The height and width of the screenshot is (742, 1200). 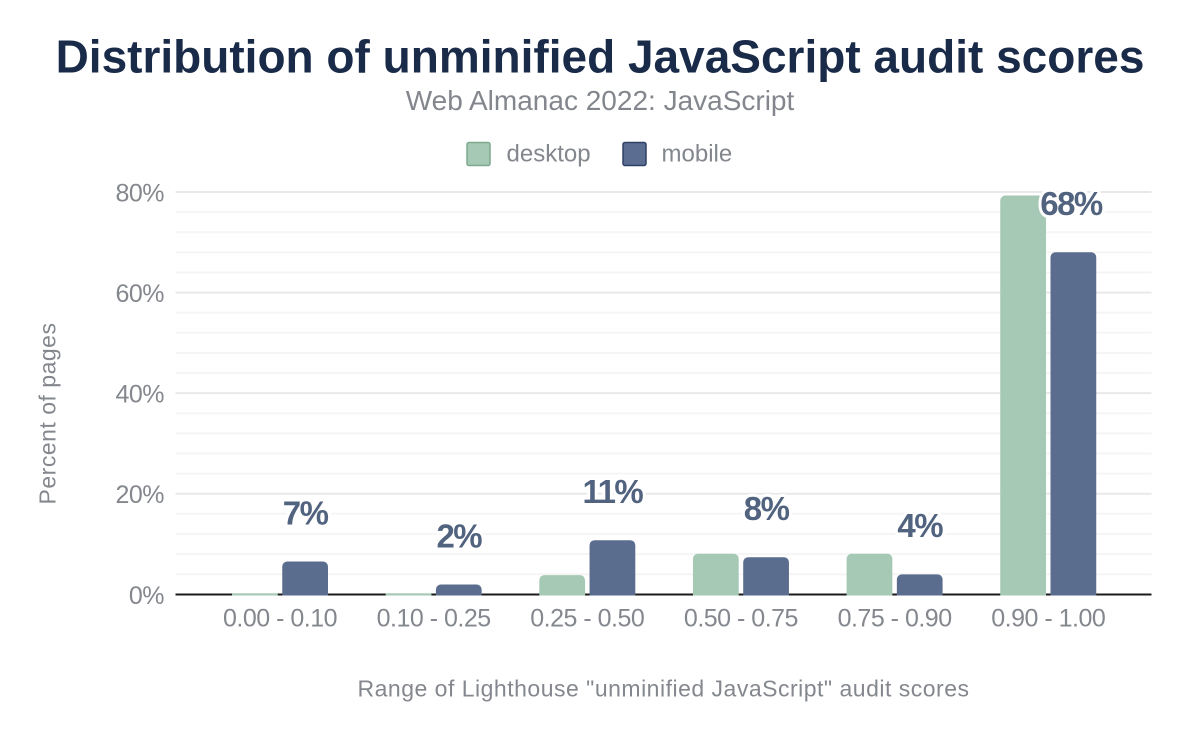 What do you see at coordinates (139, 194) in the screenshot?
I see `svg-text: 80%` at bounding box center [139, 194].